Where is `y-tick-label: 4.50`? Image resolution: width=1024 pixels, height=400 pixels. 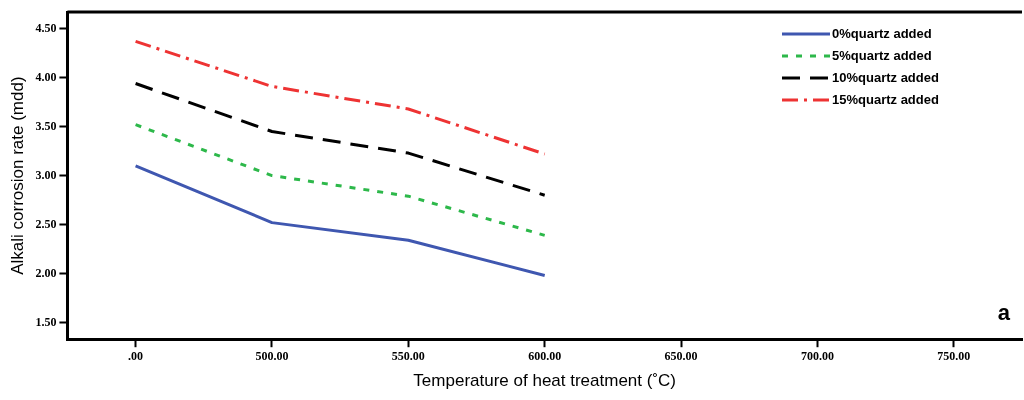
y-tick-label: 4.50 is located at coordinates (46, 27).